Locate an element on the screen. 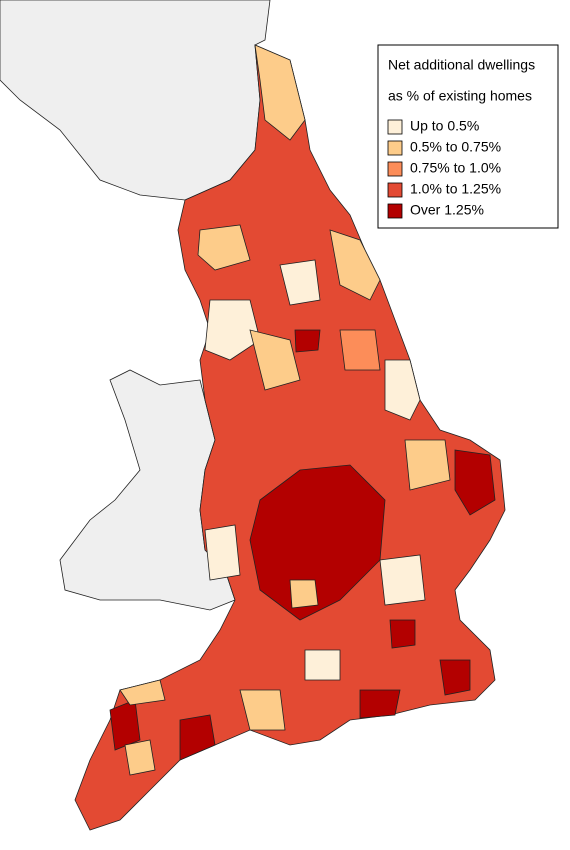  legend-title: as % of existing homes is located at coordinates (460, 96).